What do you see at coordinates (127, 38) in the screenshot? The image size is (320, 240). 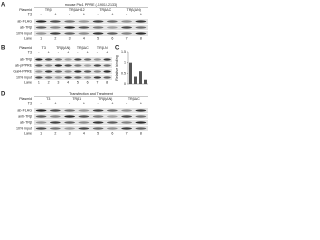 I see `lane-number: 7` at bounding box center [127, 38].